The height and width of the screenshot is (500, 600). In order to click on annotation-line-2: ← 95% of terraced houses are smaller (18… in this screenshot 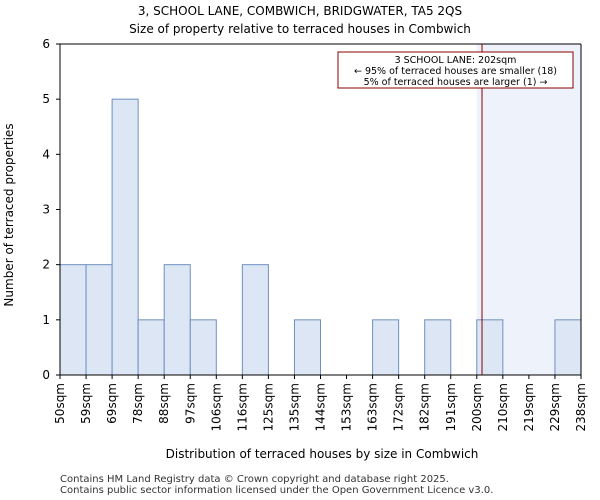, I will do `click(455, 71)`.